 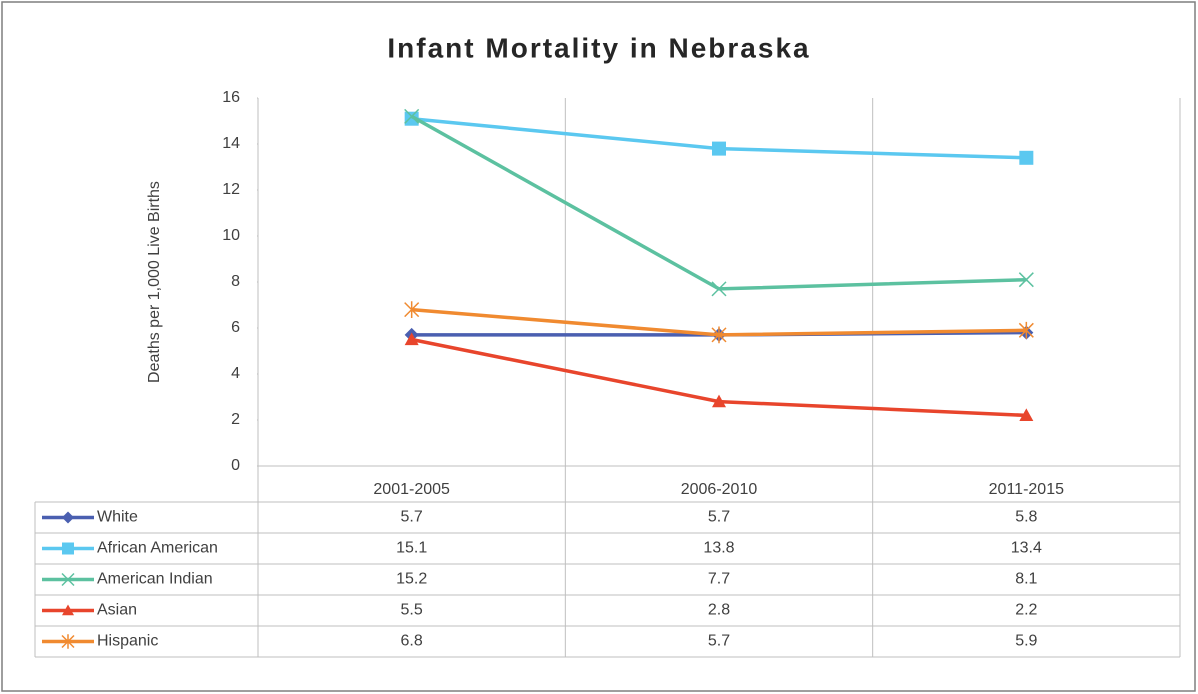 What do you see at coordinates (235, 465) in the screenshot?
I see `y-tick-label: 0` at bounding box center [235, 465].